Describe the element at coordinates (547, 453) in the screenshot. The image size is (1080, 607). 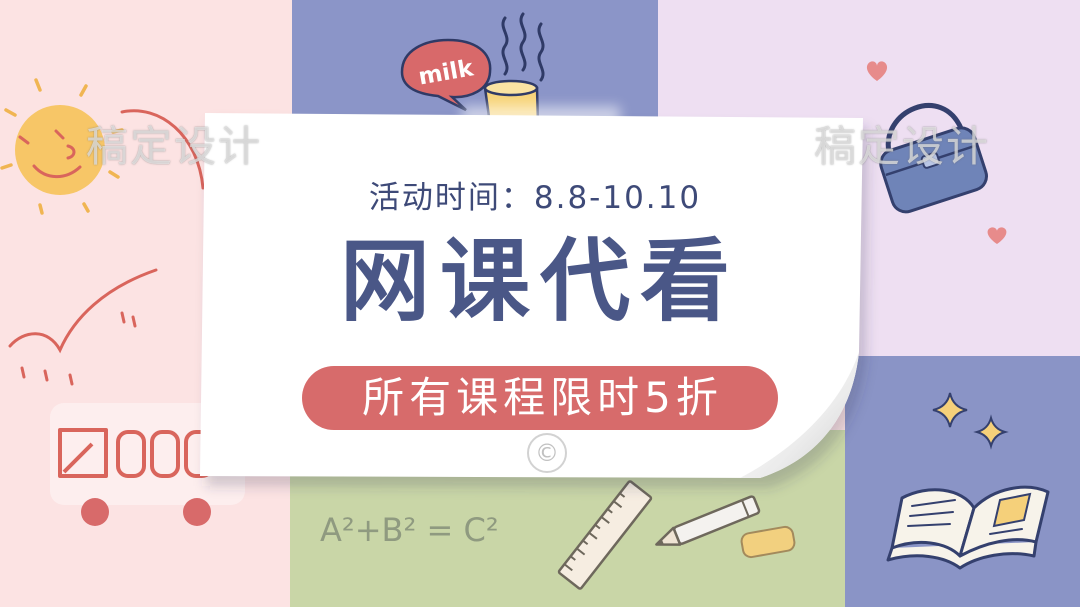
I see `copyright-watermark: ©` at that location.